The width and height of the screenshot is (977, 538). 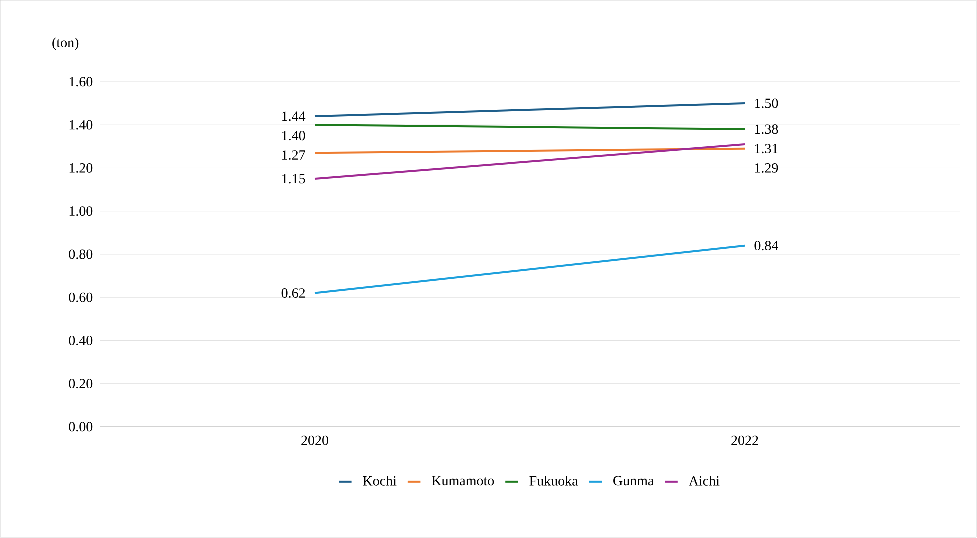 I want to click on data-label: 1.50, so click(x=766, y=103).